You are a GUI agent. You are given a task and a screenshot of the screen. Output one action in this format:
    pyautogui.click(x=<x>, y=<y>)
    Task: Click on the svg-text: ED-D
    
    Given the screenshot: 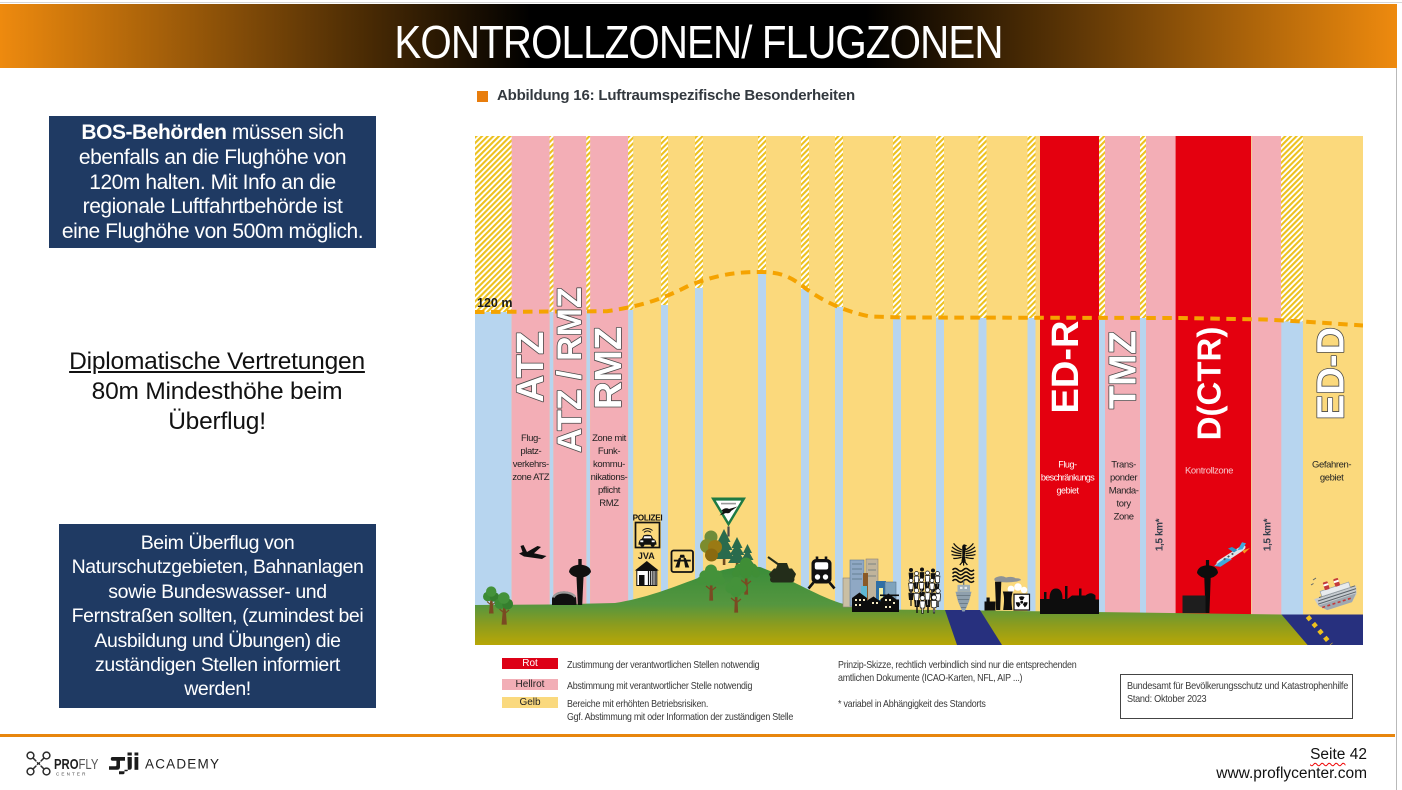 What is the action you would take?
    pyautogui.click(x=1332, y=373)
    